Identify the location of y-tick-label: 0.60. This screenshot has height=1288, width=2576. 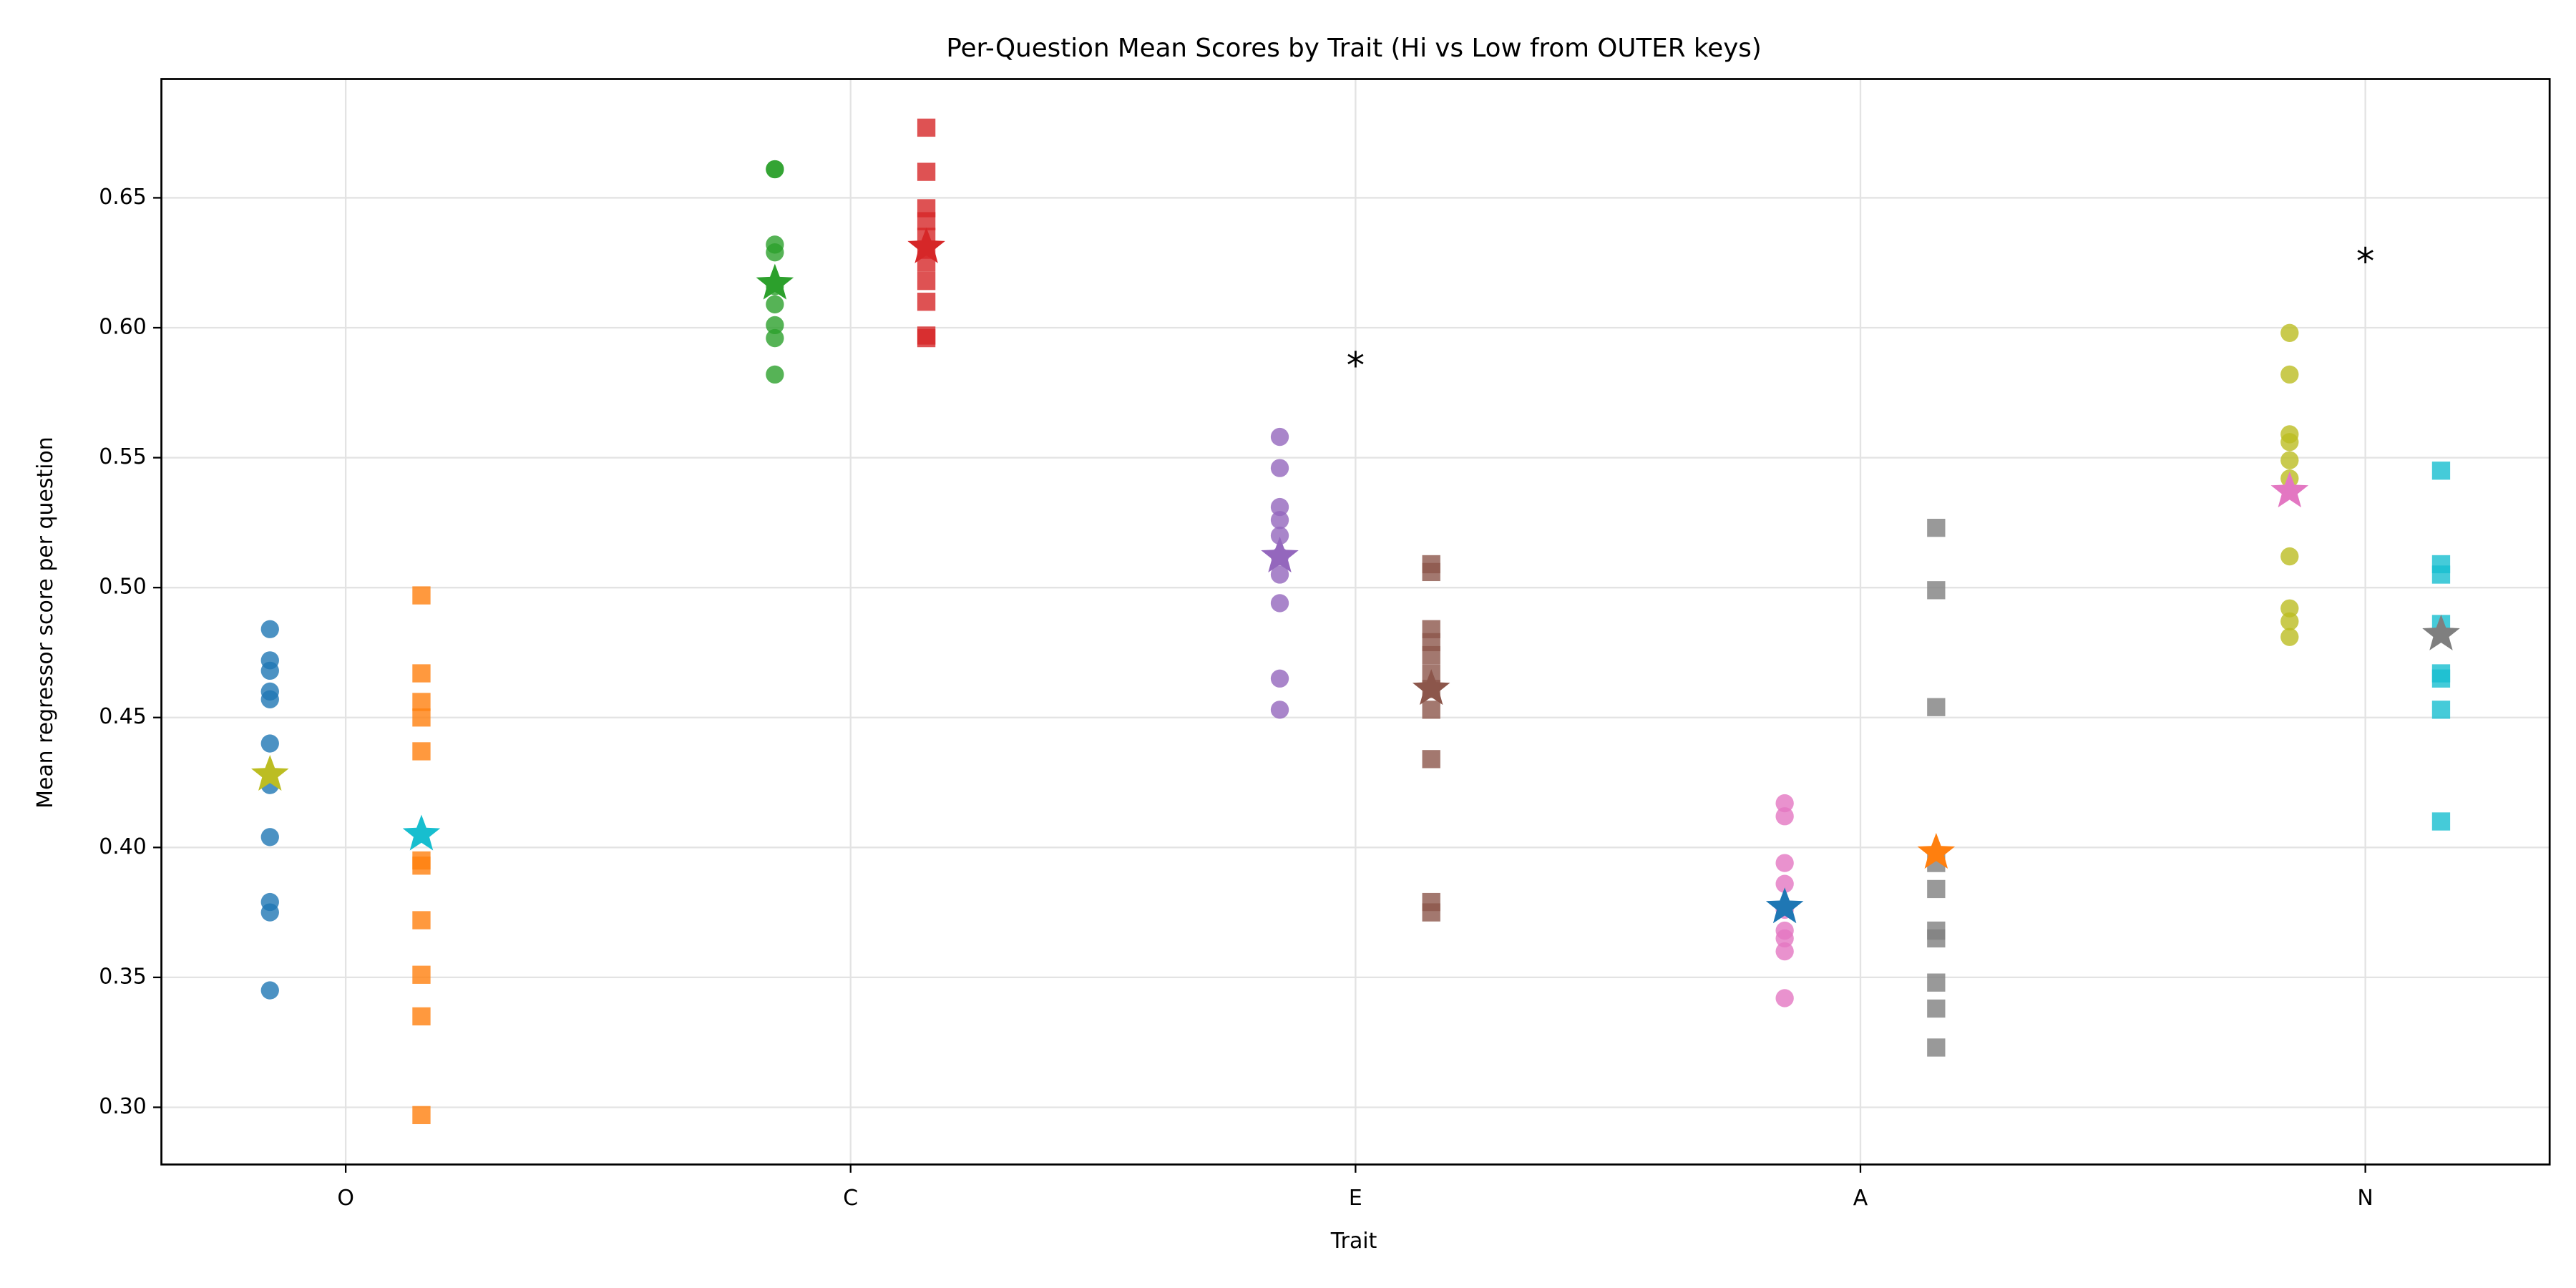
(123, 327).